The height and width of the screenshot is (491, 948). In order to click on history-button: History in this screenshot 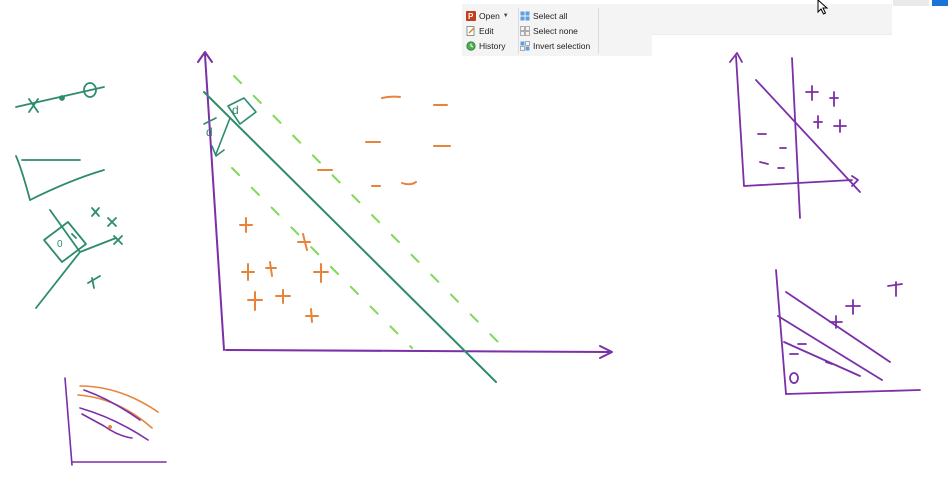, I will do `click(491, 45)`.